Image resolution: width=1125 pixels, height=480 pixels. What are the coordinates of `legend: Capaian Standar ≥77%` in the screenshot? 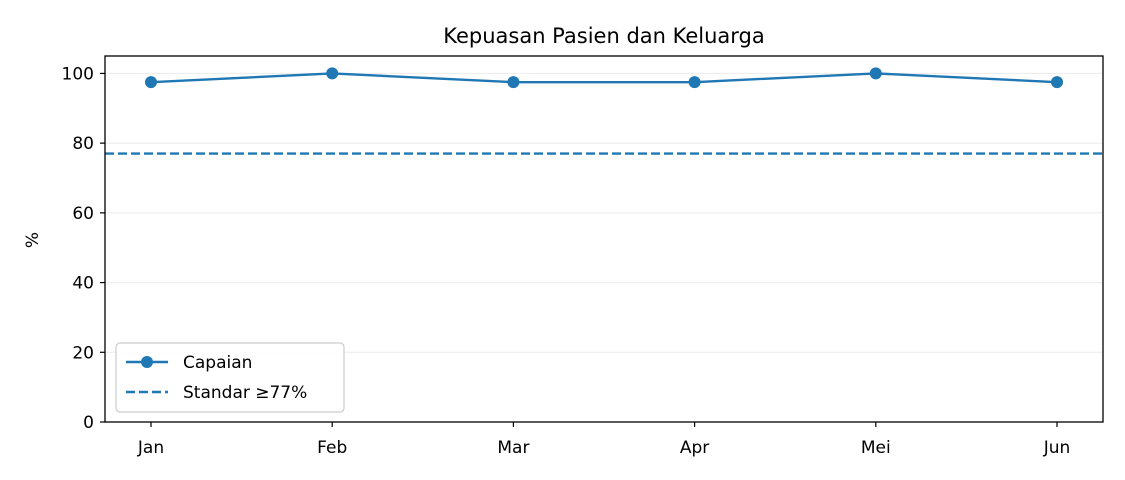 It's located at (230, 377).